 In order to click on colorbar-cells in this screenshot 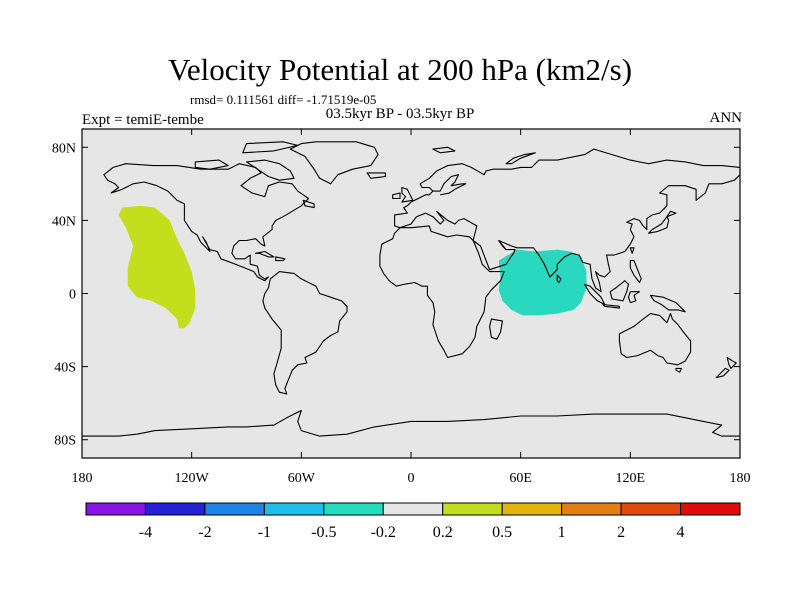, I will do `click(413, 509)`.